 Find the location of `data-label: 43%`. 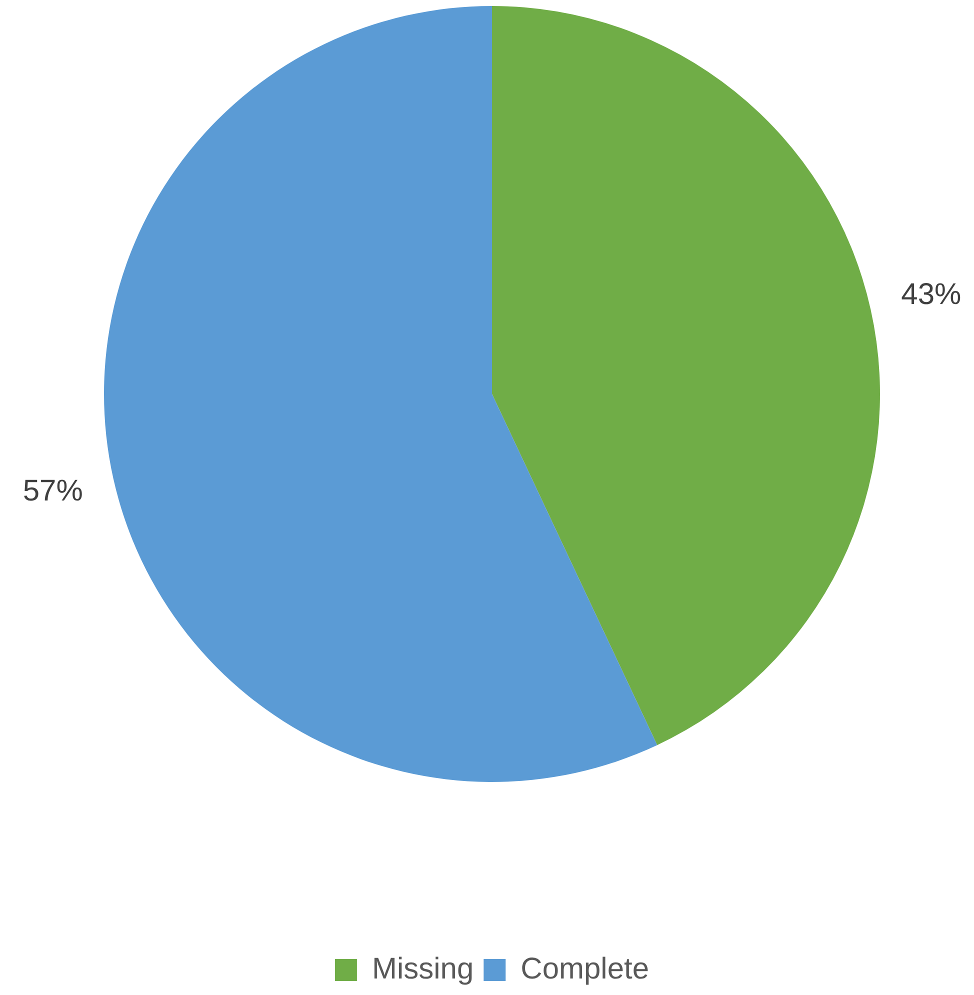

data-label: 43% is located at coordinates (931, 295).